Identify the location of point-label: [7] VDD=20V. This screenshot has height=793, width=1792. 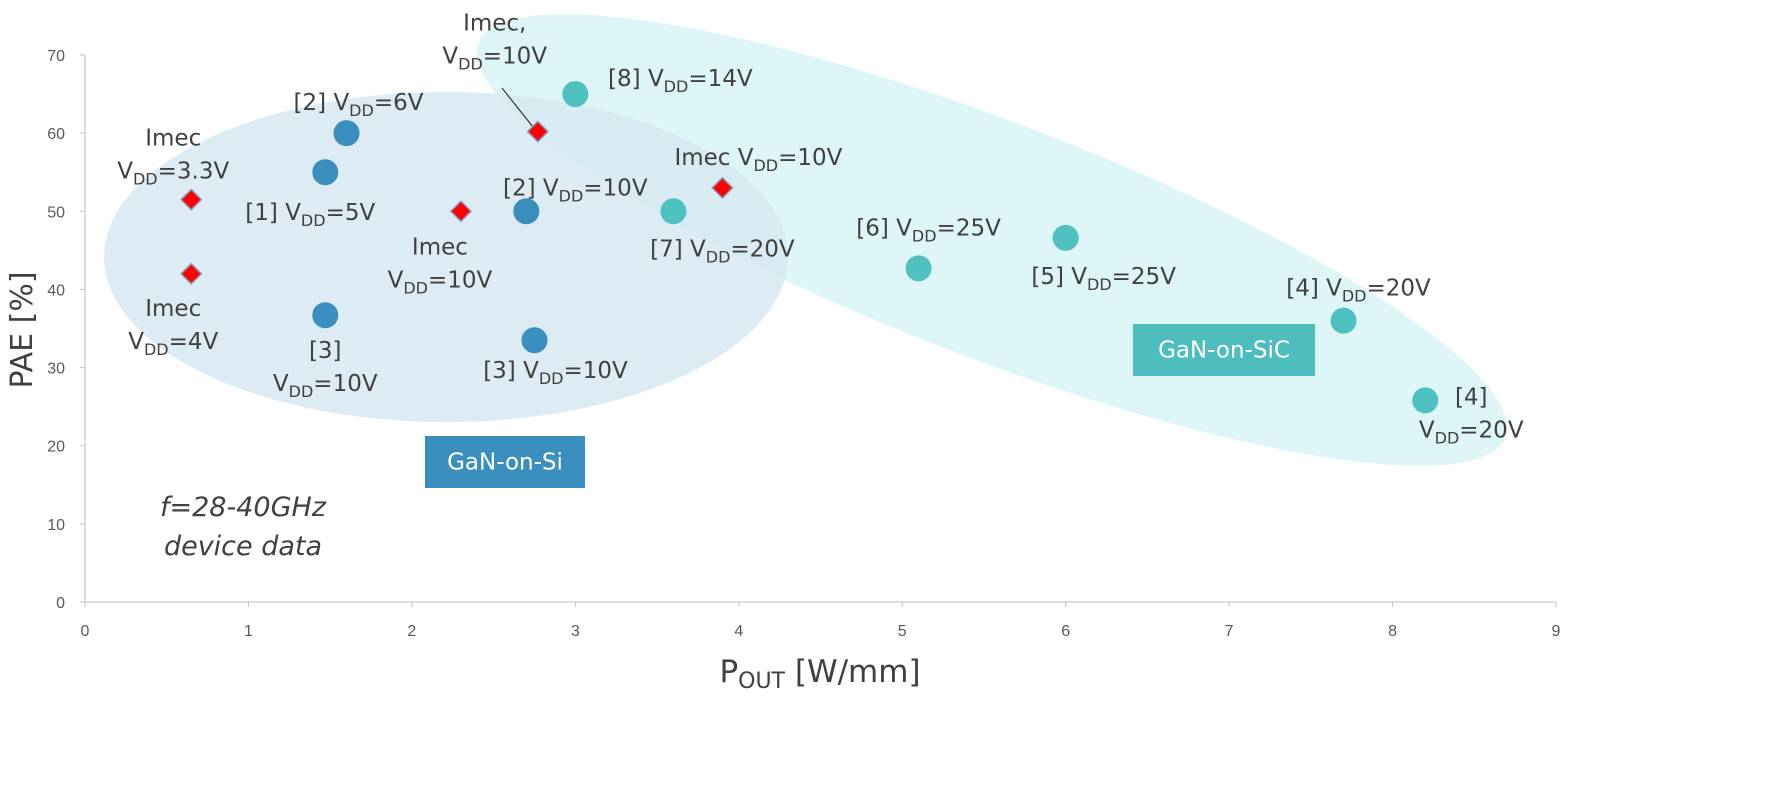
(722, 251).